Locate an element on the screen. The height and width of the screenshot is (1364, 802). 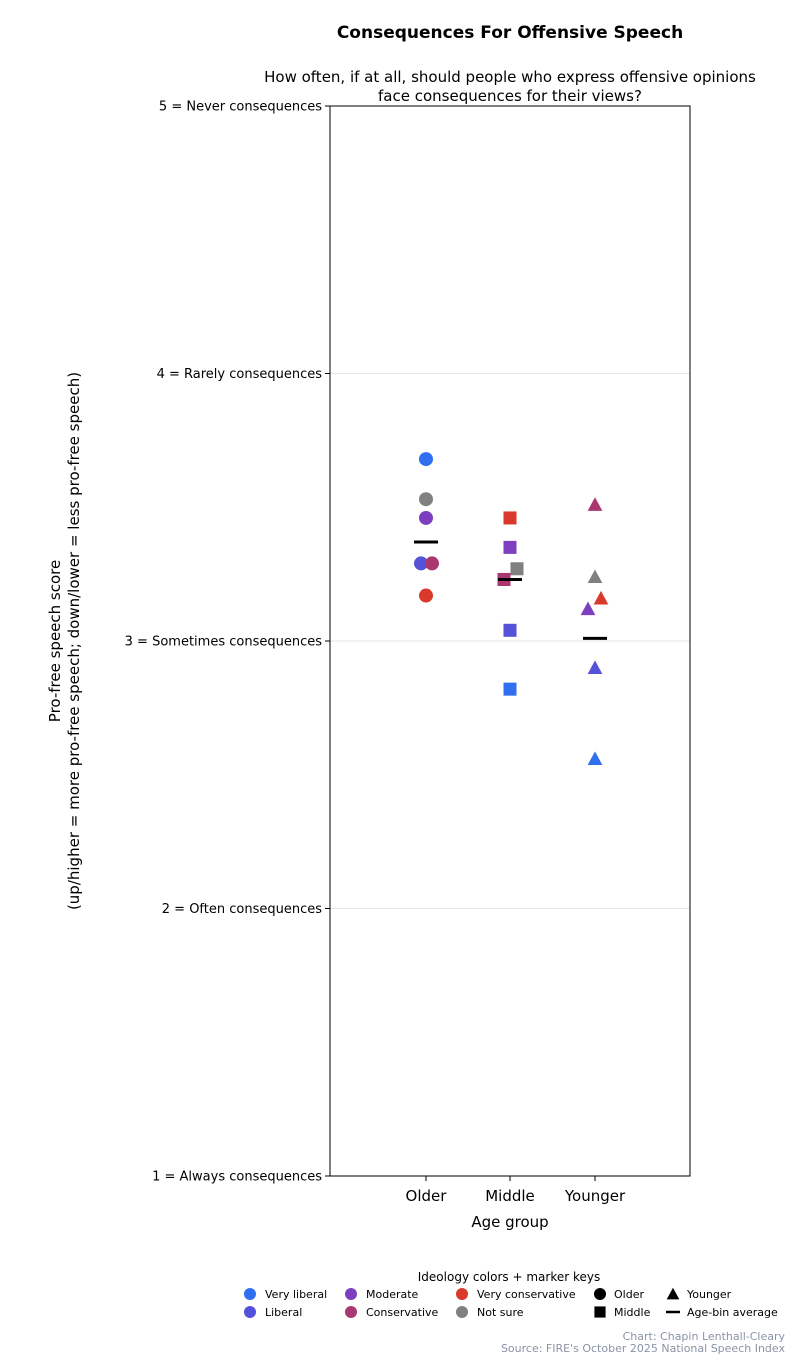
y-tick-label: 1 = Always consequences is located at coordinates (237, 1177).